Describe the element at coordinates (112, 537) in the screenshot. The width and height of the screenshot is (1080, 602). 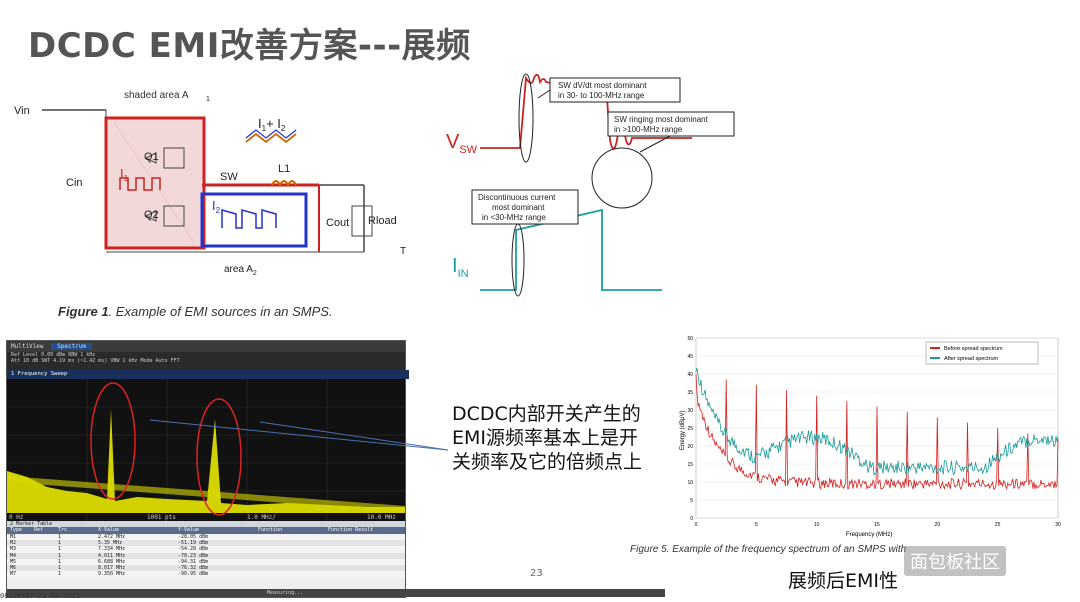
I see `table-cell: 2.472 MHz` at that location.